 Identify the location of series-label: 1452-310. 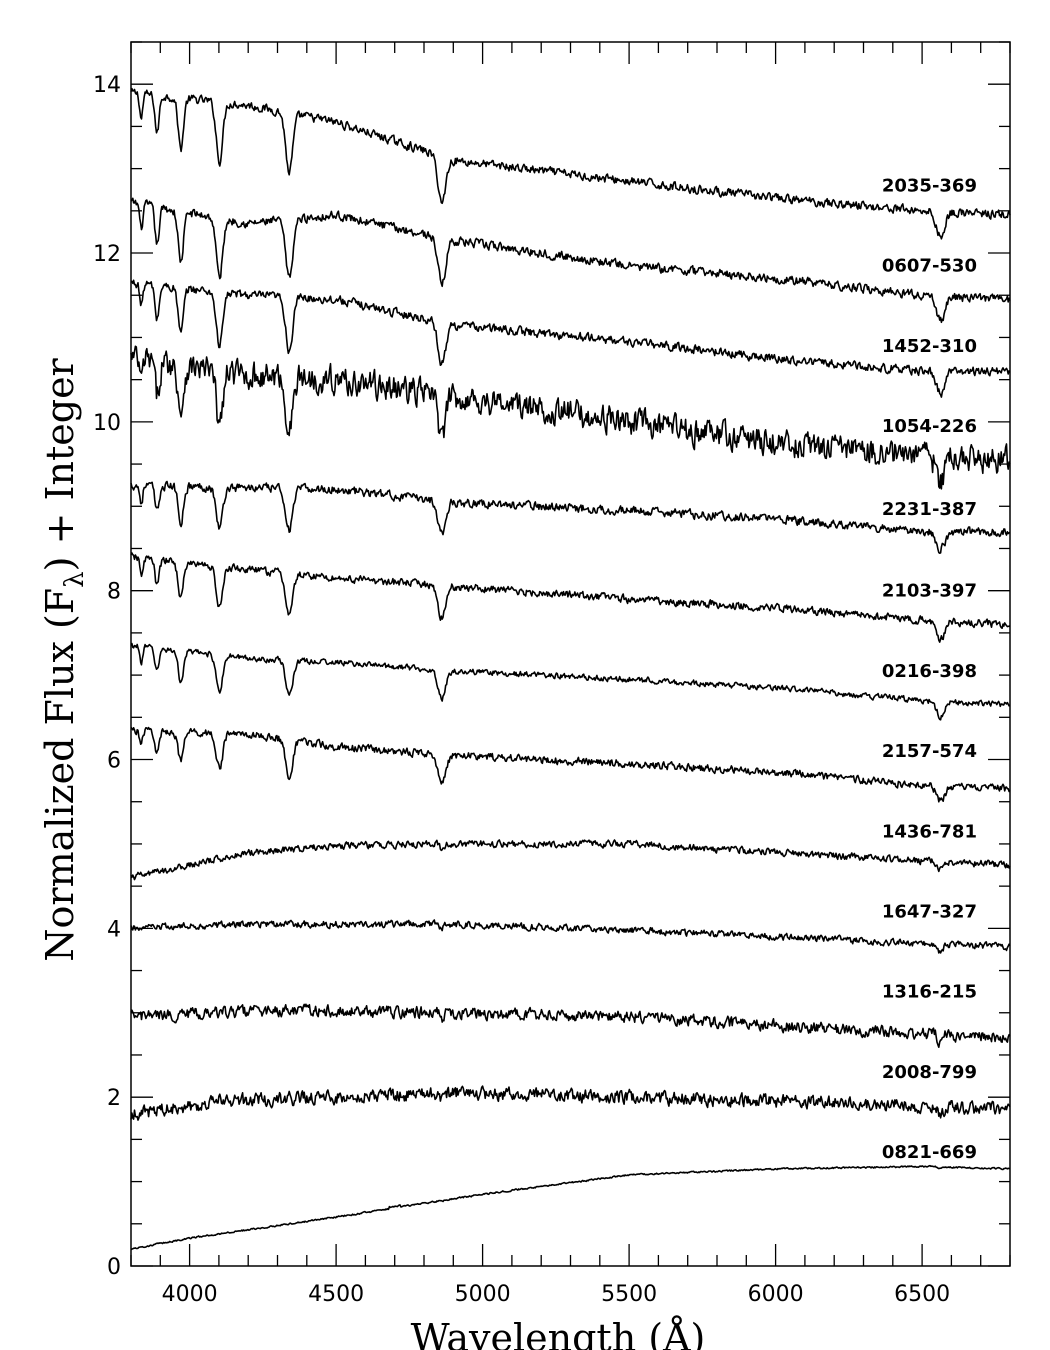
(929, 346).